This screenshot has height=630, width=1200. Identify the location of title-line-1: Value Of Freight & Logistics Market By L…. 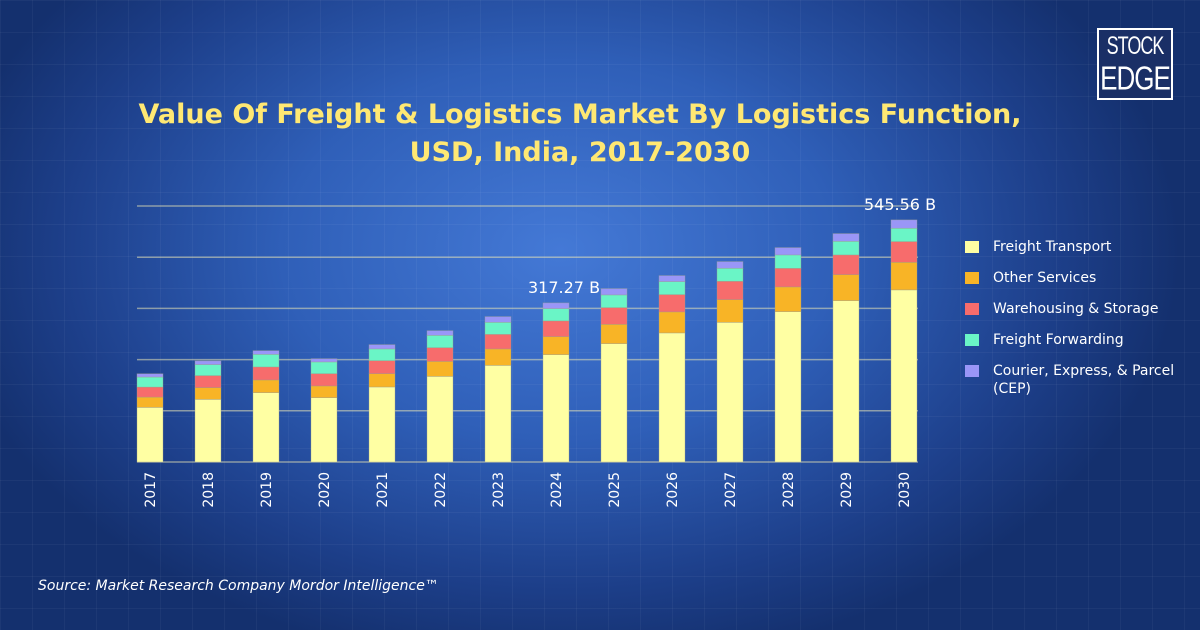
(580, 114).